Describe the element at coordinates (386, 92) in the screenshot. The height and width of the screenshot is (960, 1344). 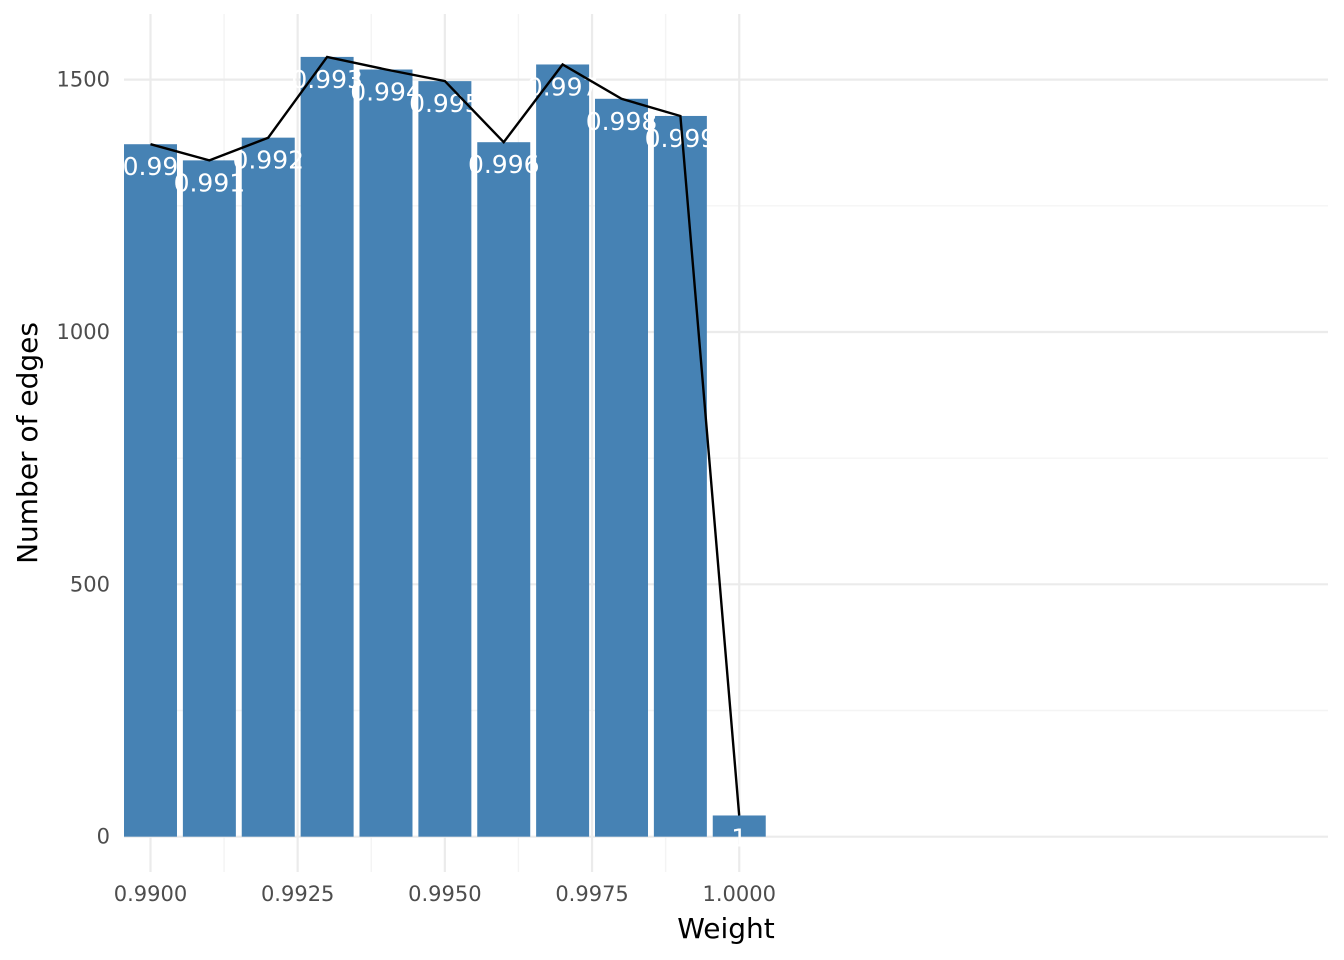
I see `bar-label: 0.994` at that location.